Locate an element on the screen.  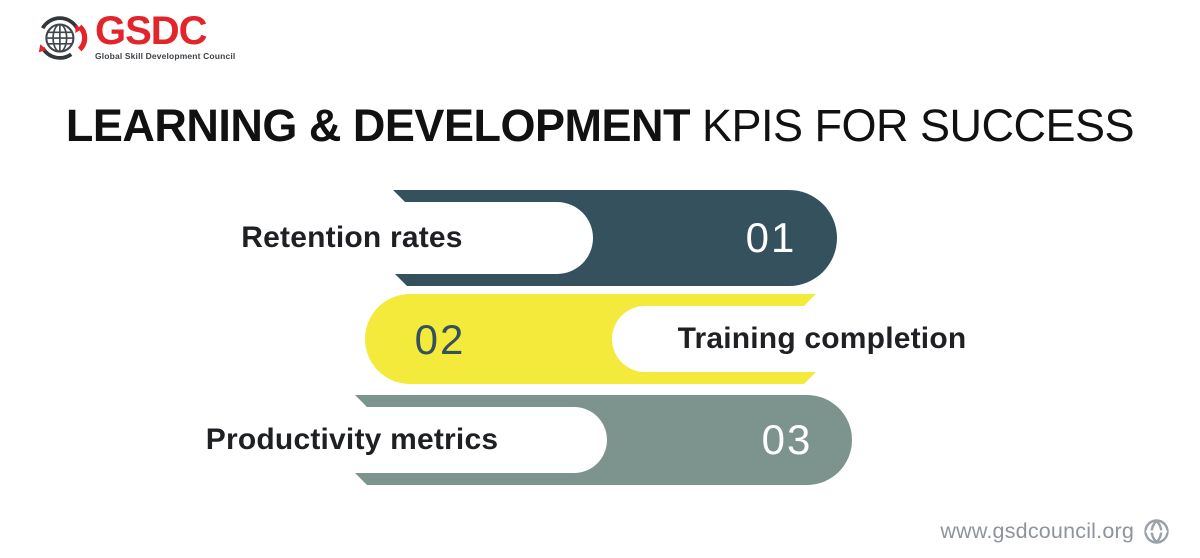
page-title: LEARNING & DEVELOPMENT KPIS FOR SUCCESS is located at coordinates (600, 126).